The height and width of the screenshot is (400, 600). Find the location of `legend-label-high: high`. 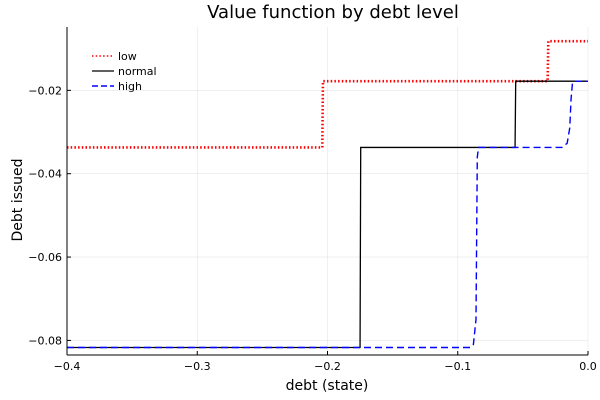

legend-label-high: high is located at coordinates (130, 86).